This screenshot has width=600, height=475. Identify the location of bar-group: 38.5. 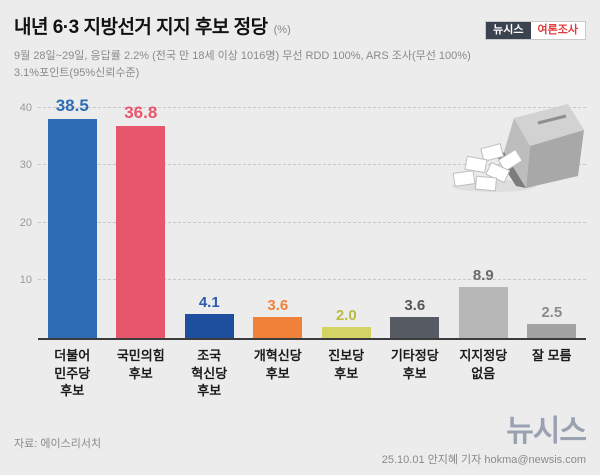
(72, 217).